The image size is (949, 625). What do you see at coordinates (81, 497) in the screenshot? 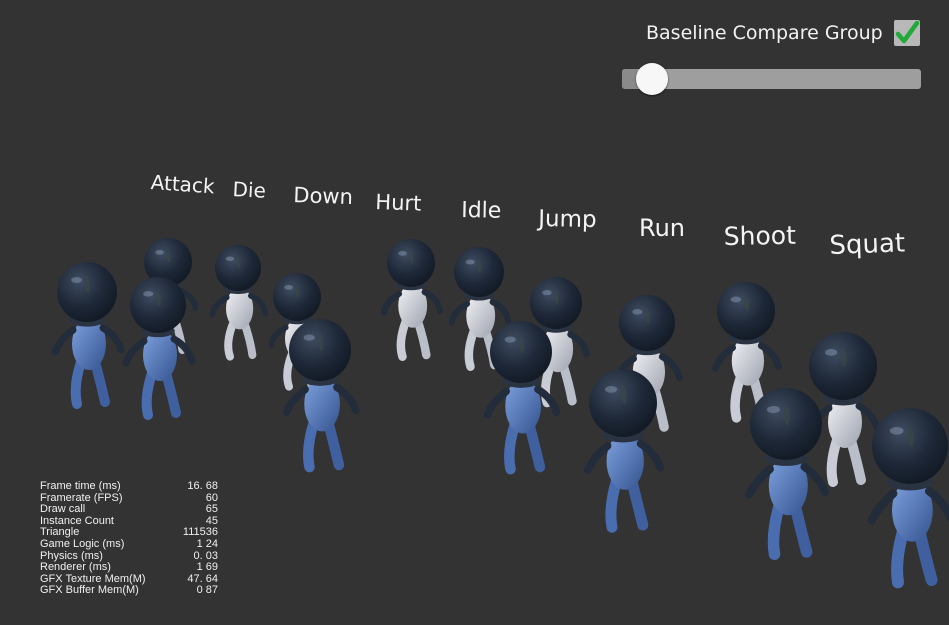
I see `stat-name: Framerate (FPS)` at bounding box center [81, 497].